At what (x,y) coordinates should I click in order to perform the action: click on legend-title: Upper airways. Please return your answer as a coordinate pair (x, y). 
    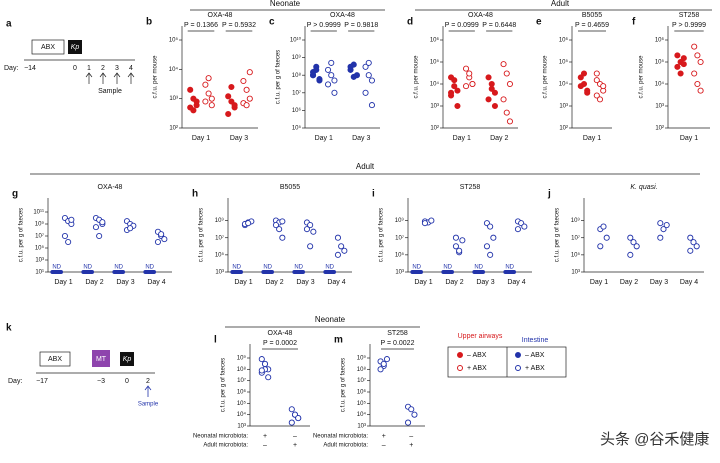
    Looking at the image, I should click on (480, 336).